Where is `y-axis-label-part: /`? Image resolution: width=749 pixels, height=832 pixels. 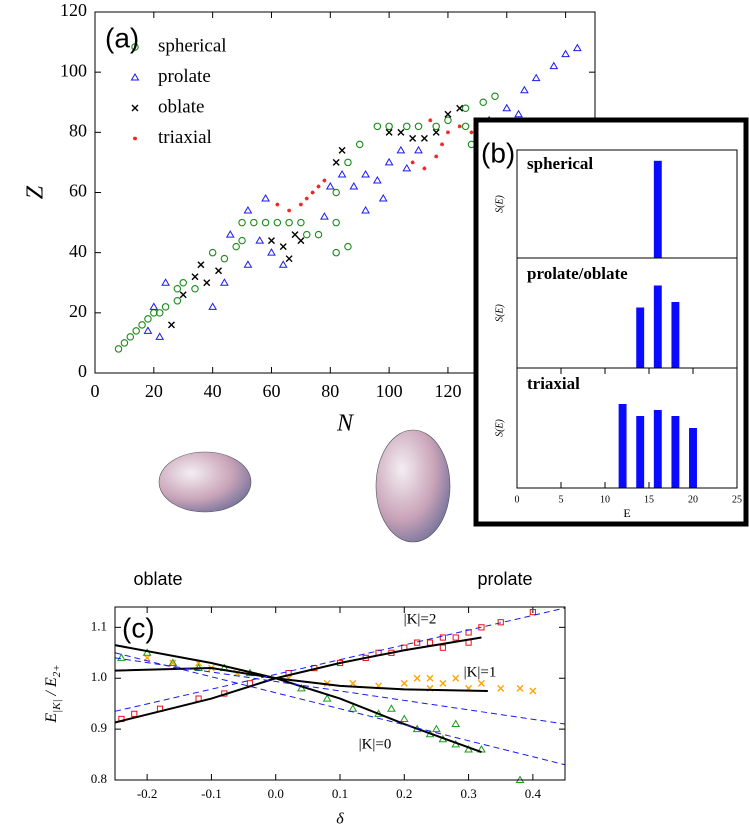 y-axis-label-part: / is located at coordinates (51, 693).